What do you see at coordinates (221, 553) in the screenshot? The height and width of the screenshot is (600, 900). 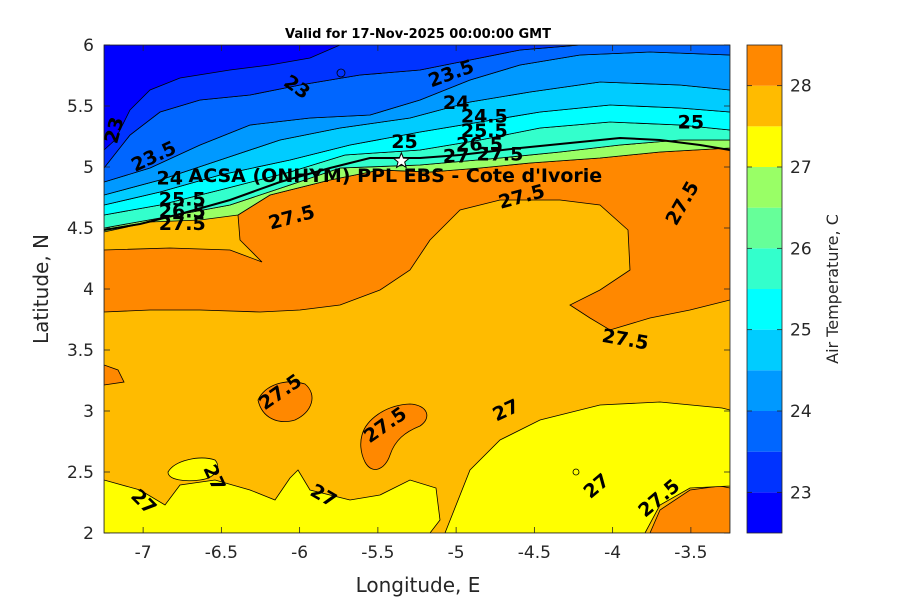 I see `x-tick-label: -6.5` at bounding box center [221, 553].